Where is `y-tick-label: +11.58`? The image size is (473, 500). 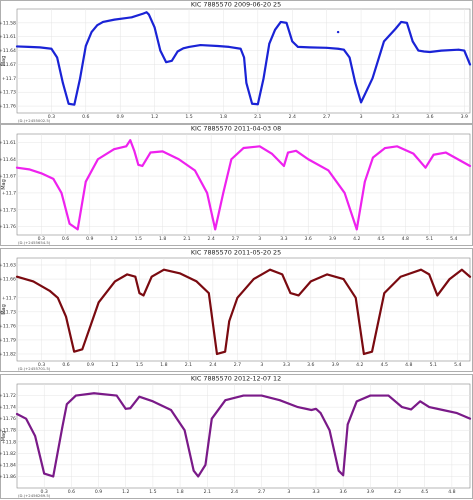
y-tick-label: +11.58 is located at coordinates (8, 23).